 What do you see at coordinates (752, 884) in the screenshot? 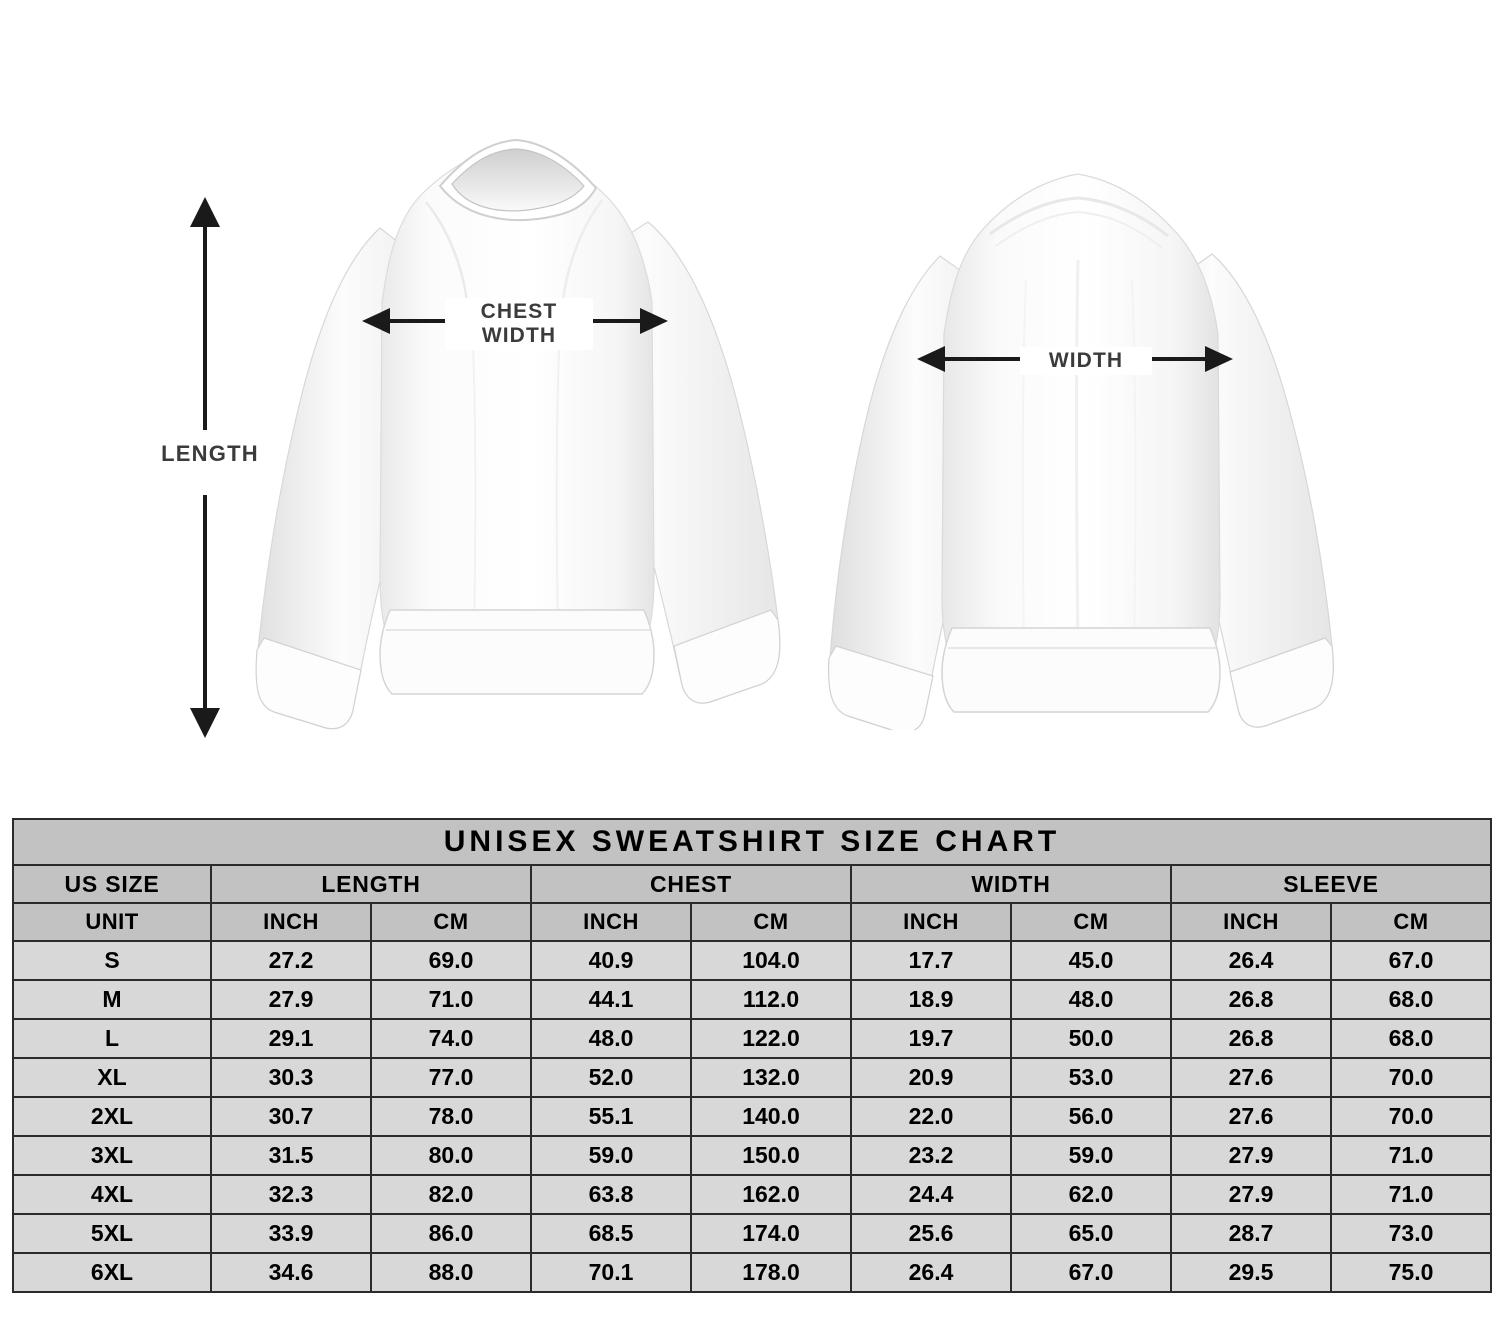
I see `table-group-header-row: US SIZE LENGTH CHEST WIDTH SLEEVE` at bounding box center [752, 884].